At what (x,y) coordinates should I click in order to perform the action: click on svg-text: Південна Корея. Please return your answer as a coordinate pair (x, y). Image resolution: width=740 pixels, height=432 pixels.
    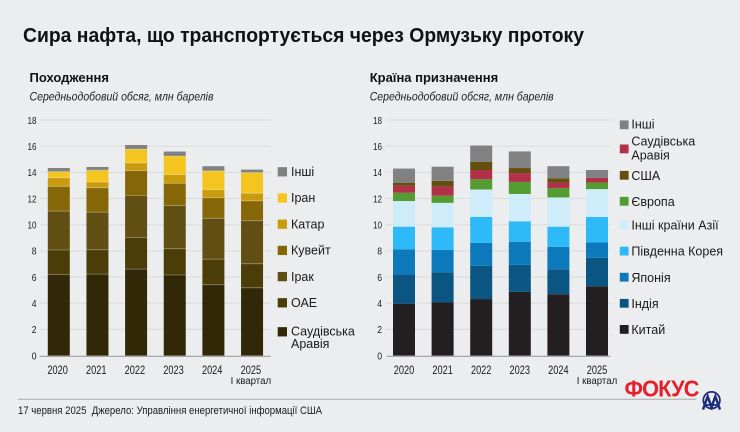
    Looking at the image, I should click on (677, 252).